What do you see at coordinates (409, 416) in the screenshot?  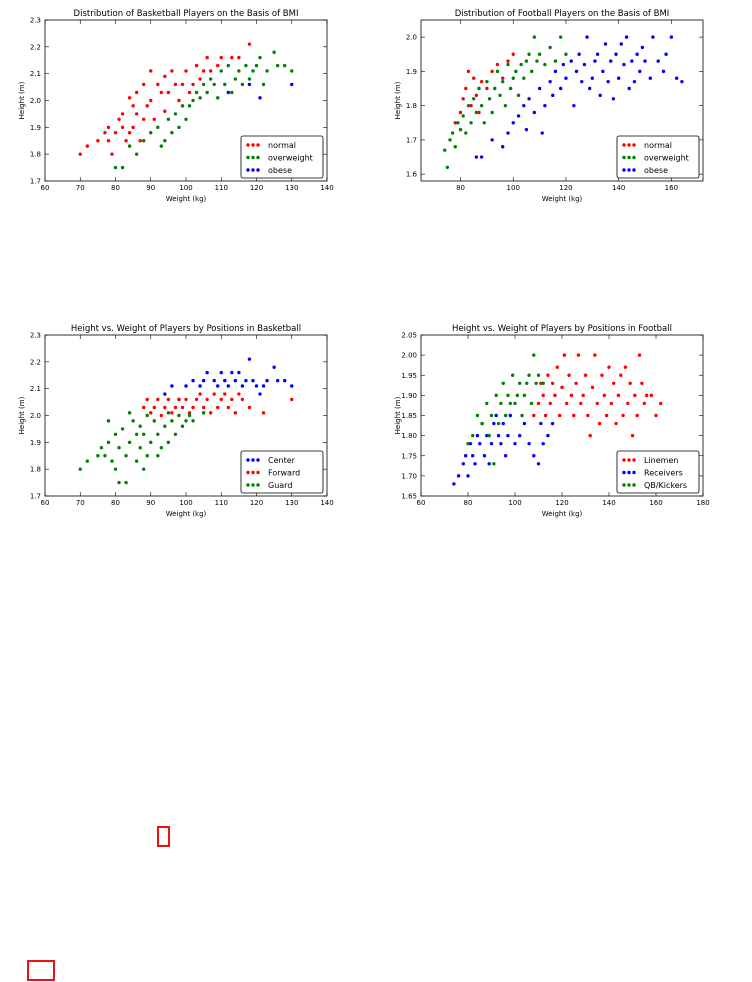 I see `y-tick-label: 1.85` at bounding box center [409, 416].